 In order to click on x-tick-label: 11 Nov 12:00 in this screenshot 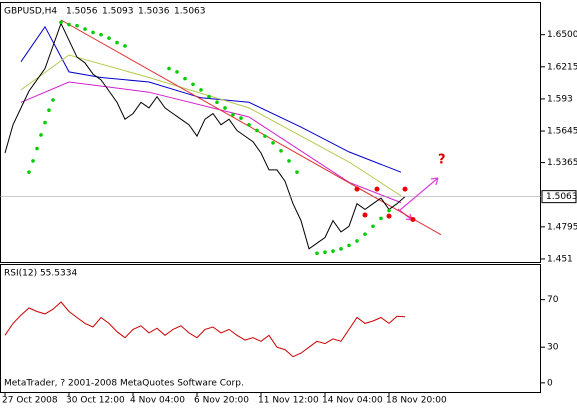, I will do `click(288, 401)`.